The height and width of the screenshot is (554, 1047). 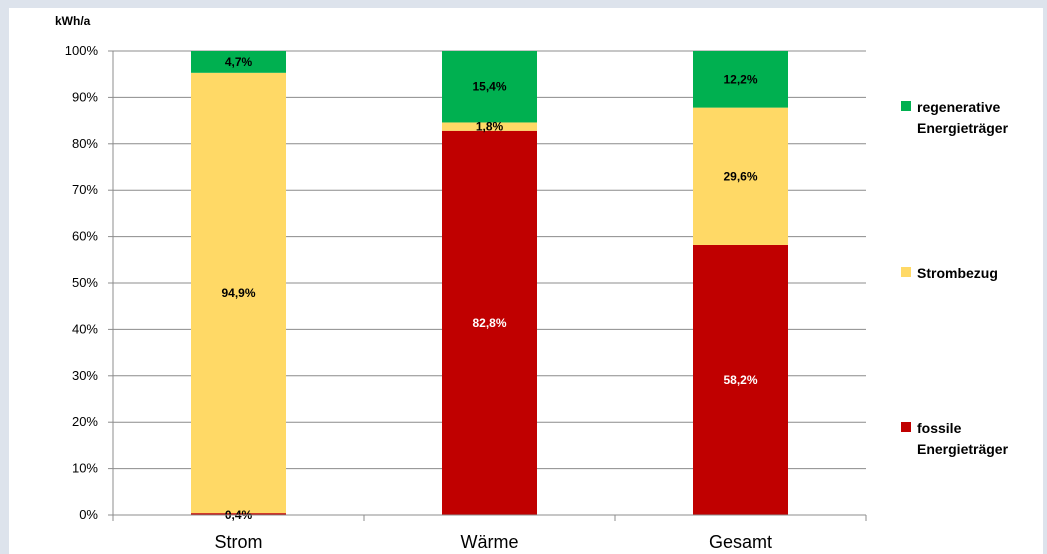 What do you see at coordinates (85, 282) in the screenshot?
I see `y-tick-label: 50%` at bounding box center [85, 282].